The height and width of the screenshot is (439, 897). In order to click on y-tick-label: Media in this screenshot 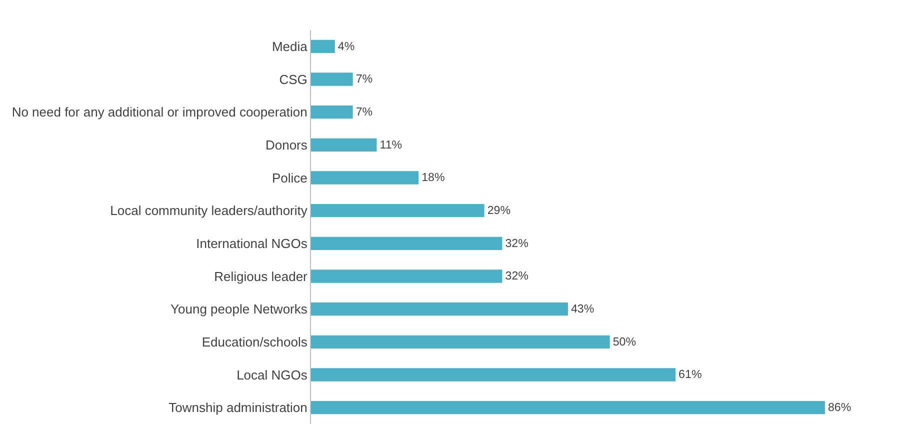, I will do `click(290, 46)`.